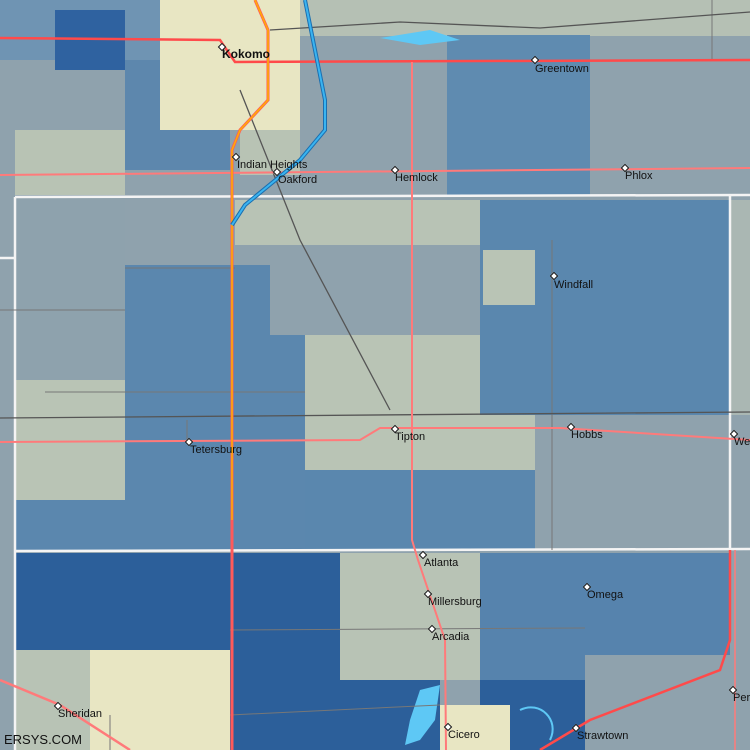  What do you see at coordinates (455, 602) in the screenshot?
I see `place-label-millersburg: Millersburg` at bounding box center [455, 602].